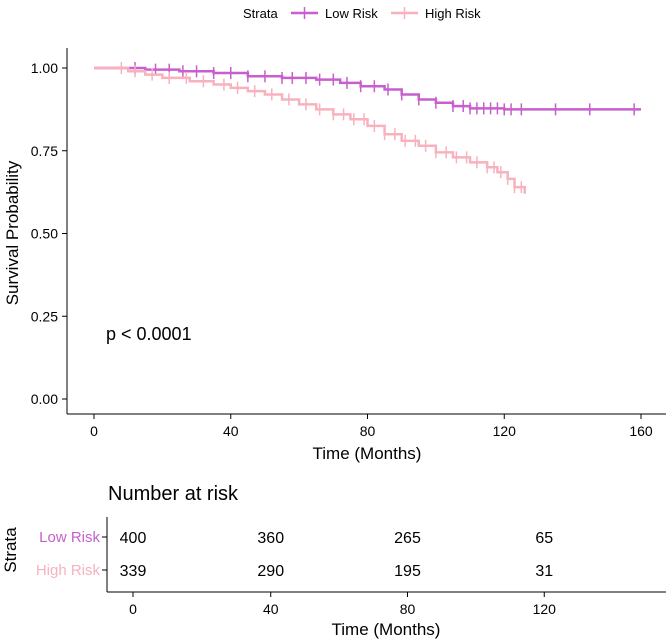 The width and height of the screenshot is (669, 643). Describe the element at coordinates (69, 537) in the screenshot. I see `risk-row-label-low-risk: Low Risk` at that location.